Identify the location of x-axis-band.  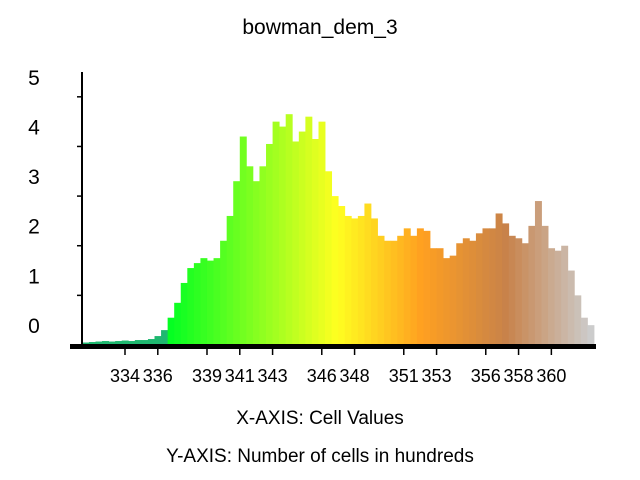
(333, 346).